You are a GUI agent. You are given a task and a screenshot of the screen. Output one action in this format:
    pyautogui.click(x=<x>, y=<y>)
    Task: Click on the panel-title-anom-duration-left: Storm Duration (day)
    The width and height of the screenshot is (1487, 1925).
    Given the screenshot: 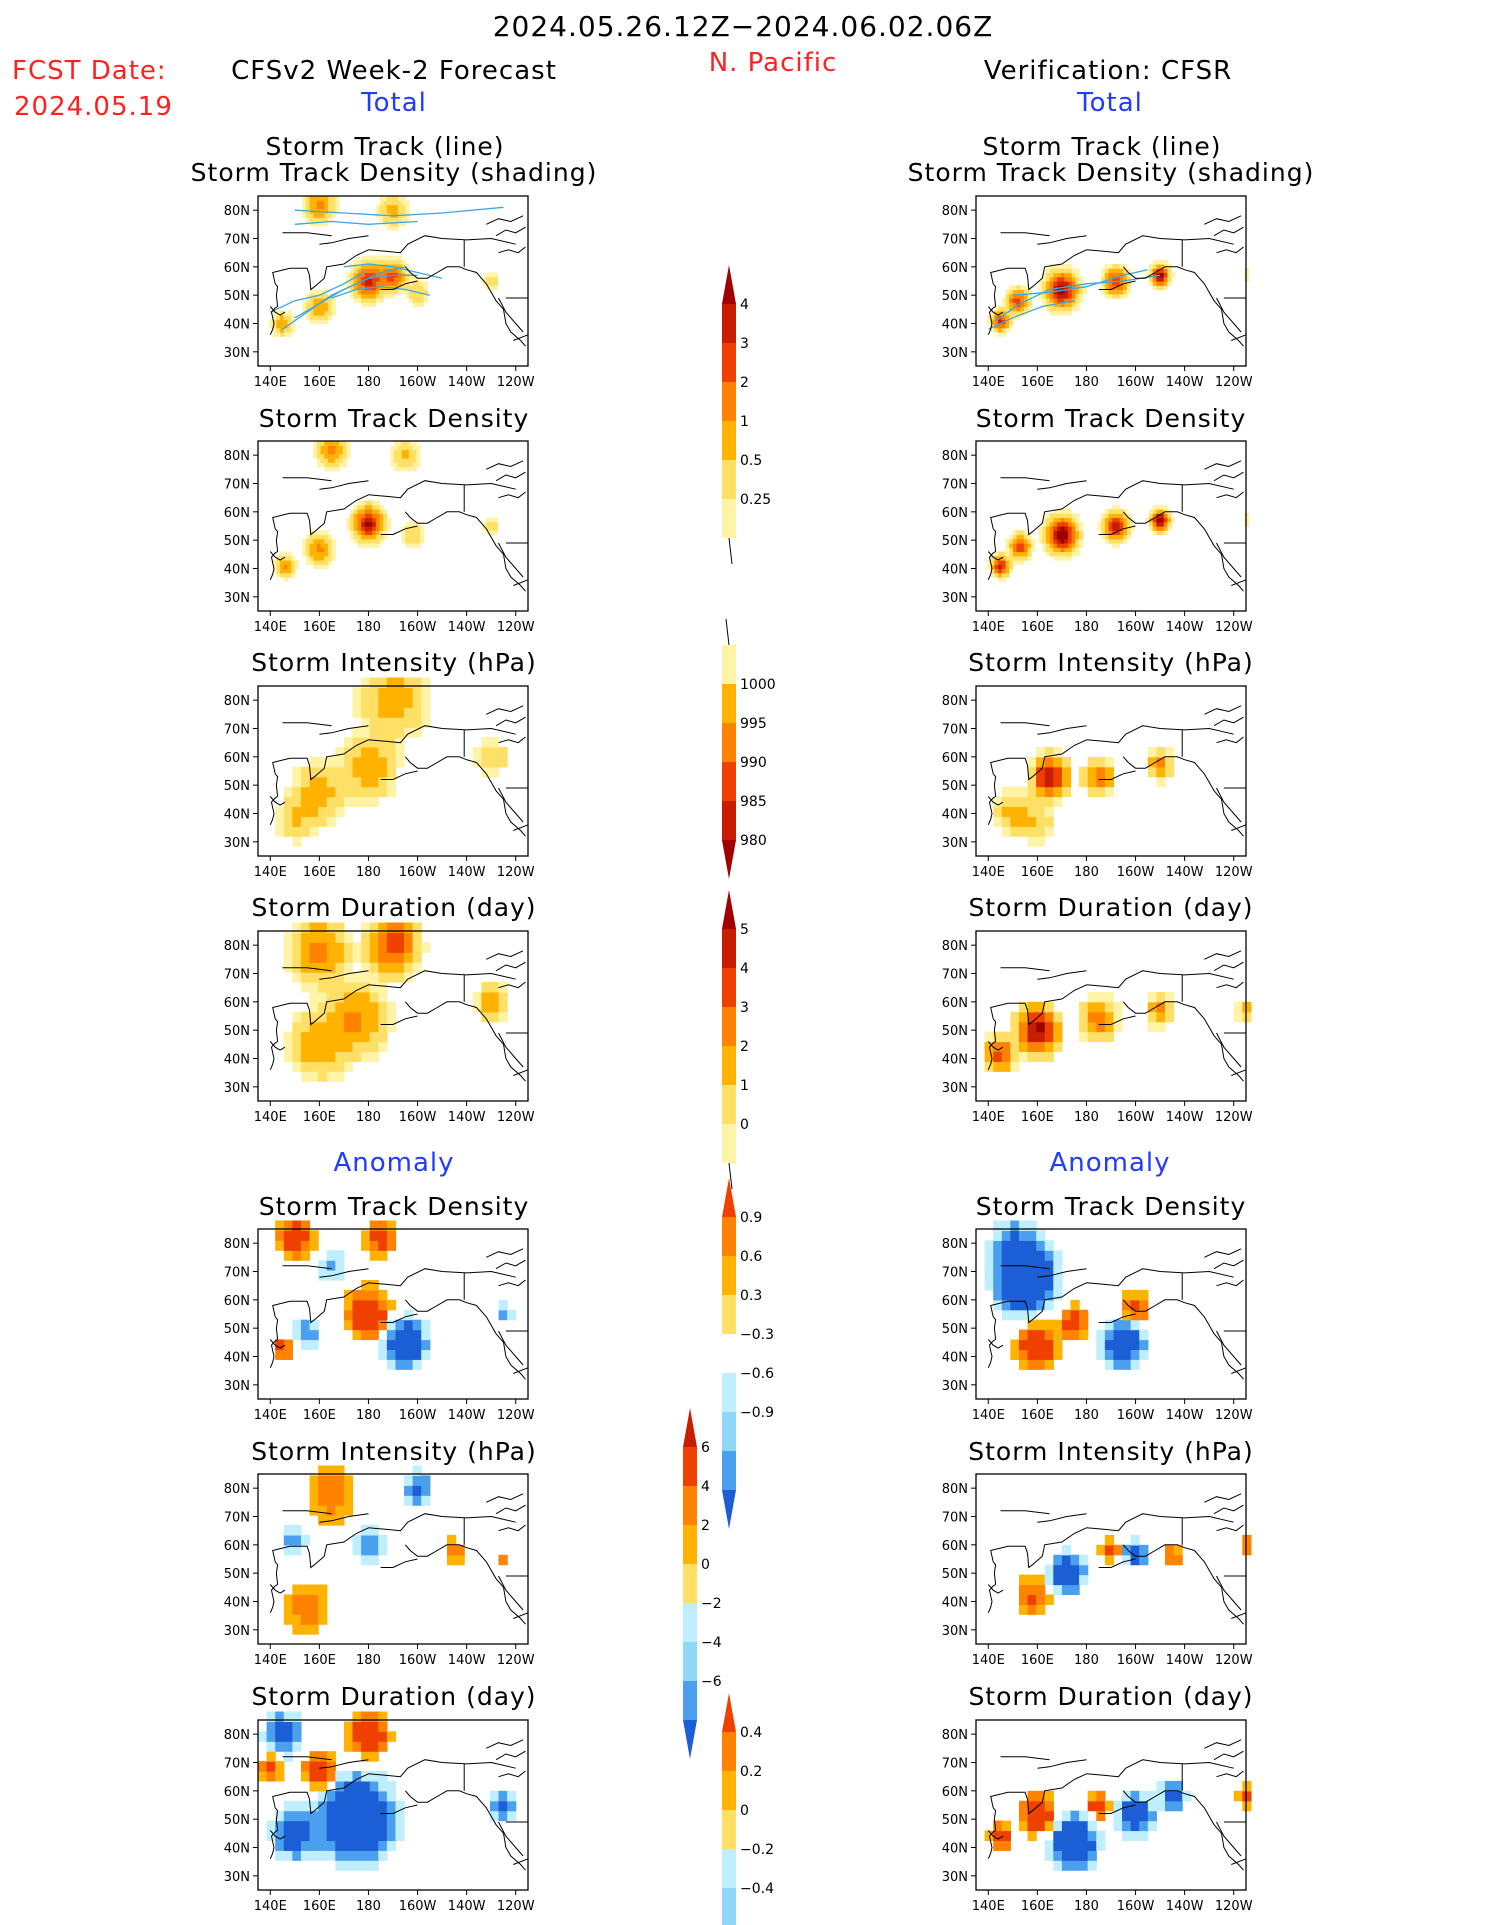 What is the action you would take?
    pyautogui.click(x=394, y=1696)
    